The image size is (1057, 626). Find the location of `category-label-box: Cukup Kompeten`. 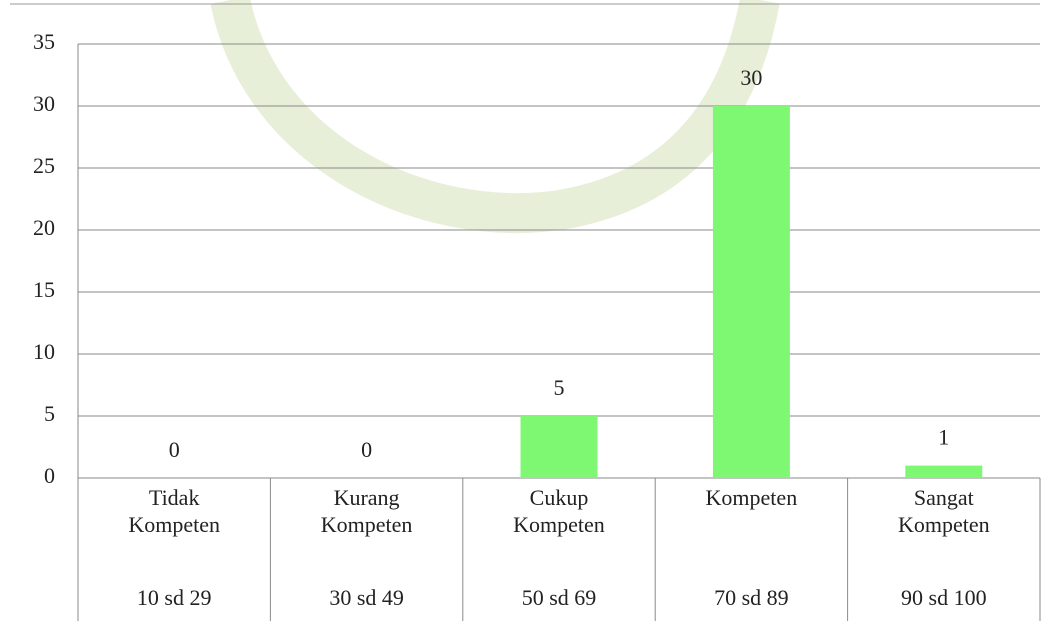

category-label-box: Cukup Kompeten is located at coordinates (559, 511).